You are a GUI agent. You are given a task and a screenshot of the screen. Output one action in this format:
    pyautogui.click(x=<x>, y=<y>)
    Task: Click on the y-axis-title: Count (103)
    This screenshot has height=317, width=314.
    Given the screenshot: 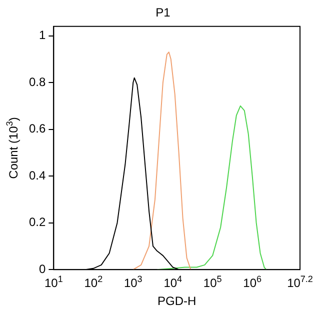 What is the action you would take?
    pyautogui.click(x=12, y=148)
    